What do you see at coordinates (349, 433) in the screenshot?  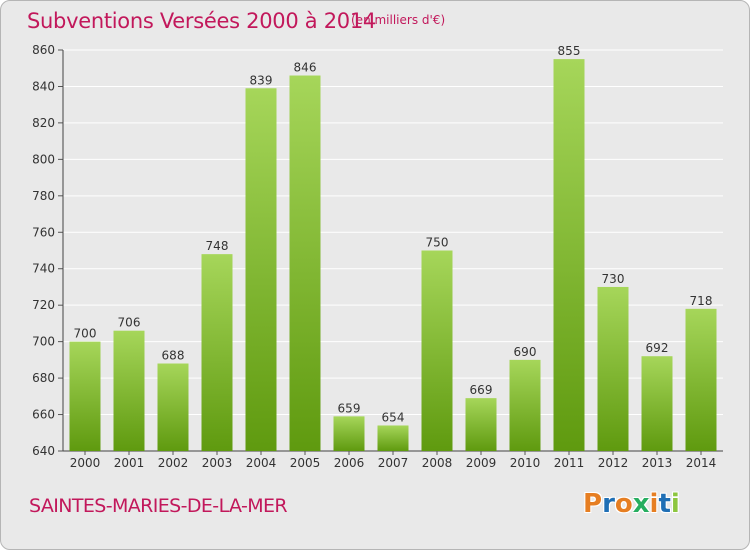 I see `bar-2006` at bounding box center [349, 433].